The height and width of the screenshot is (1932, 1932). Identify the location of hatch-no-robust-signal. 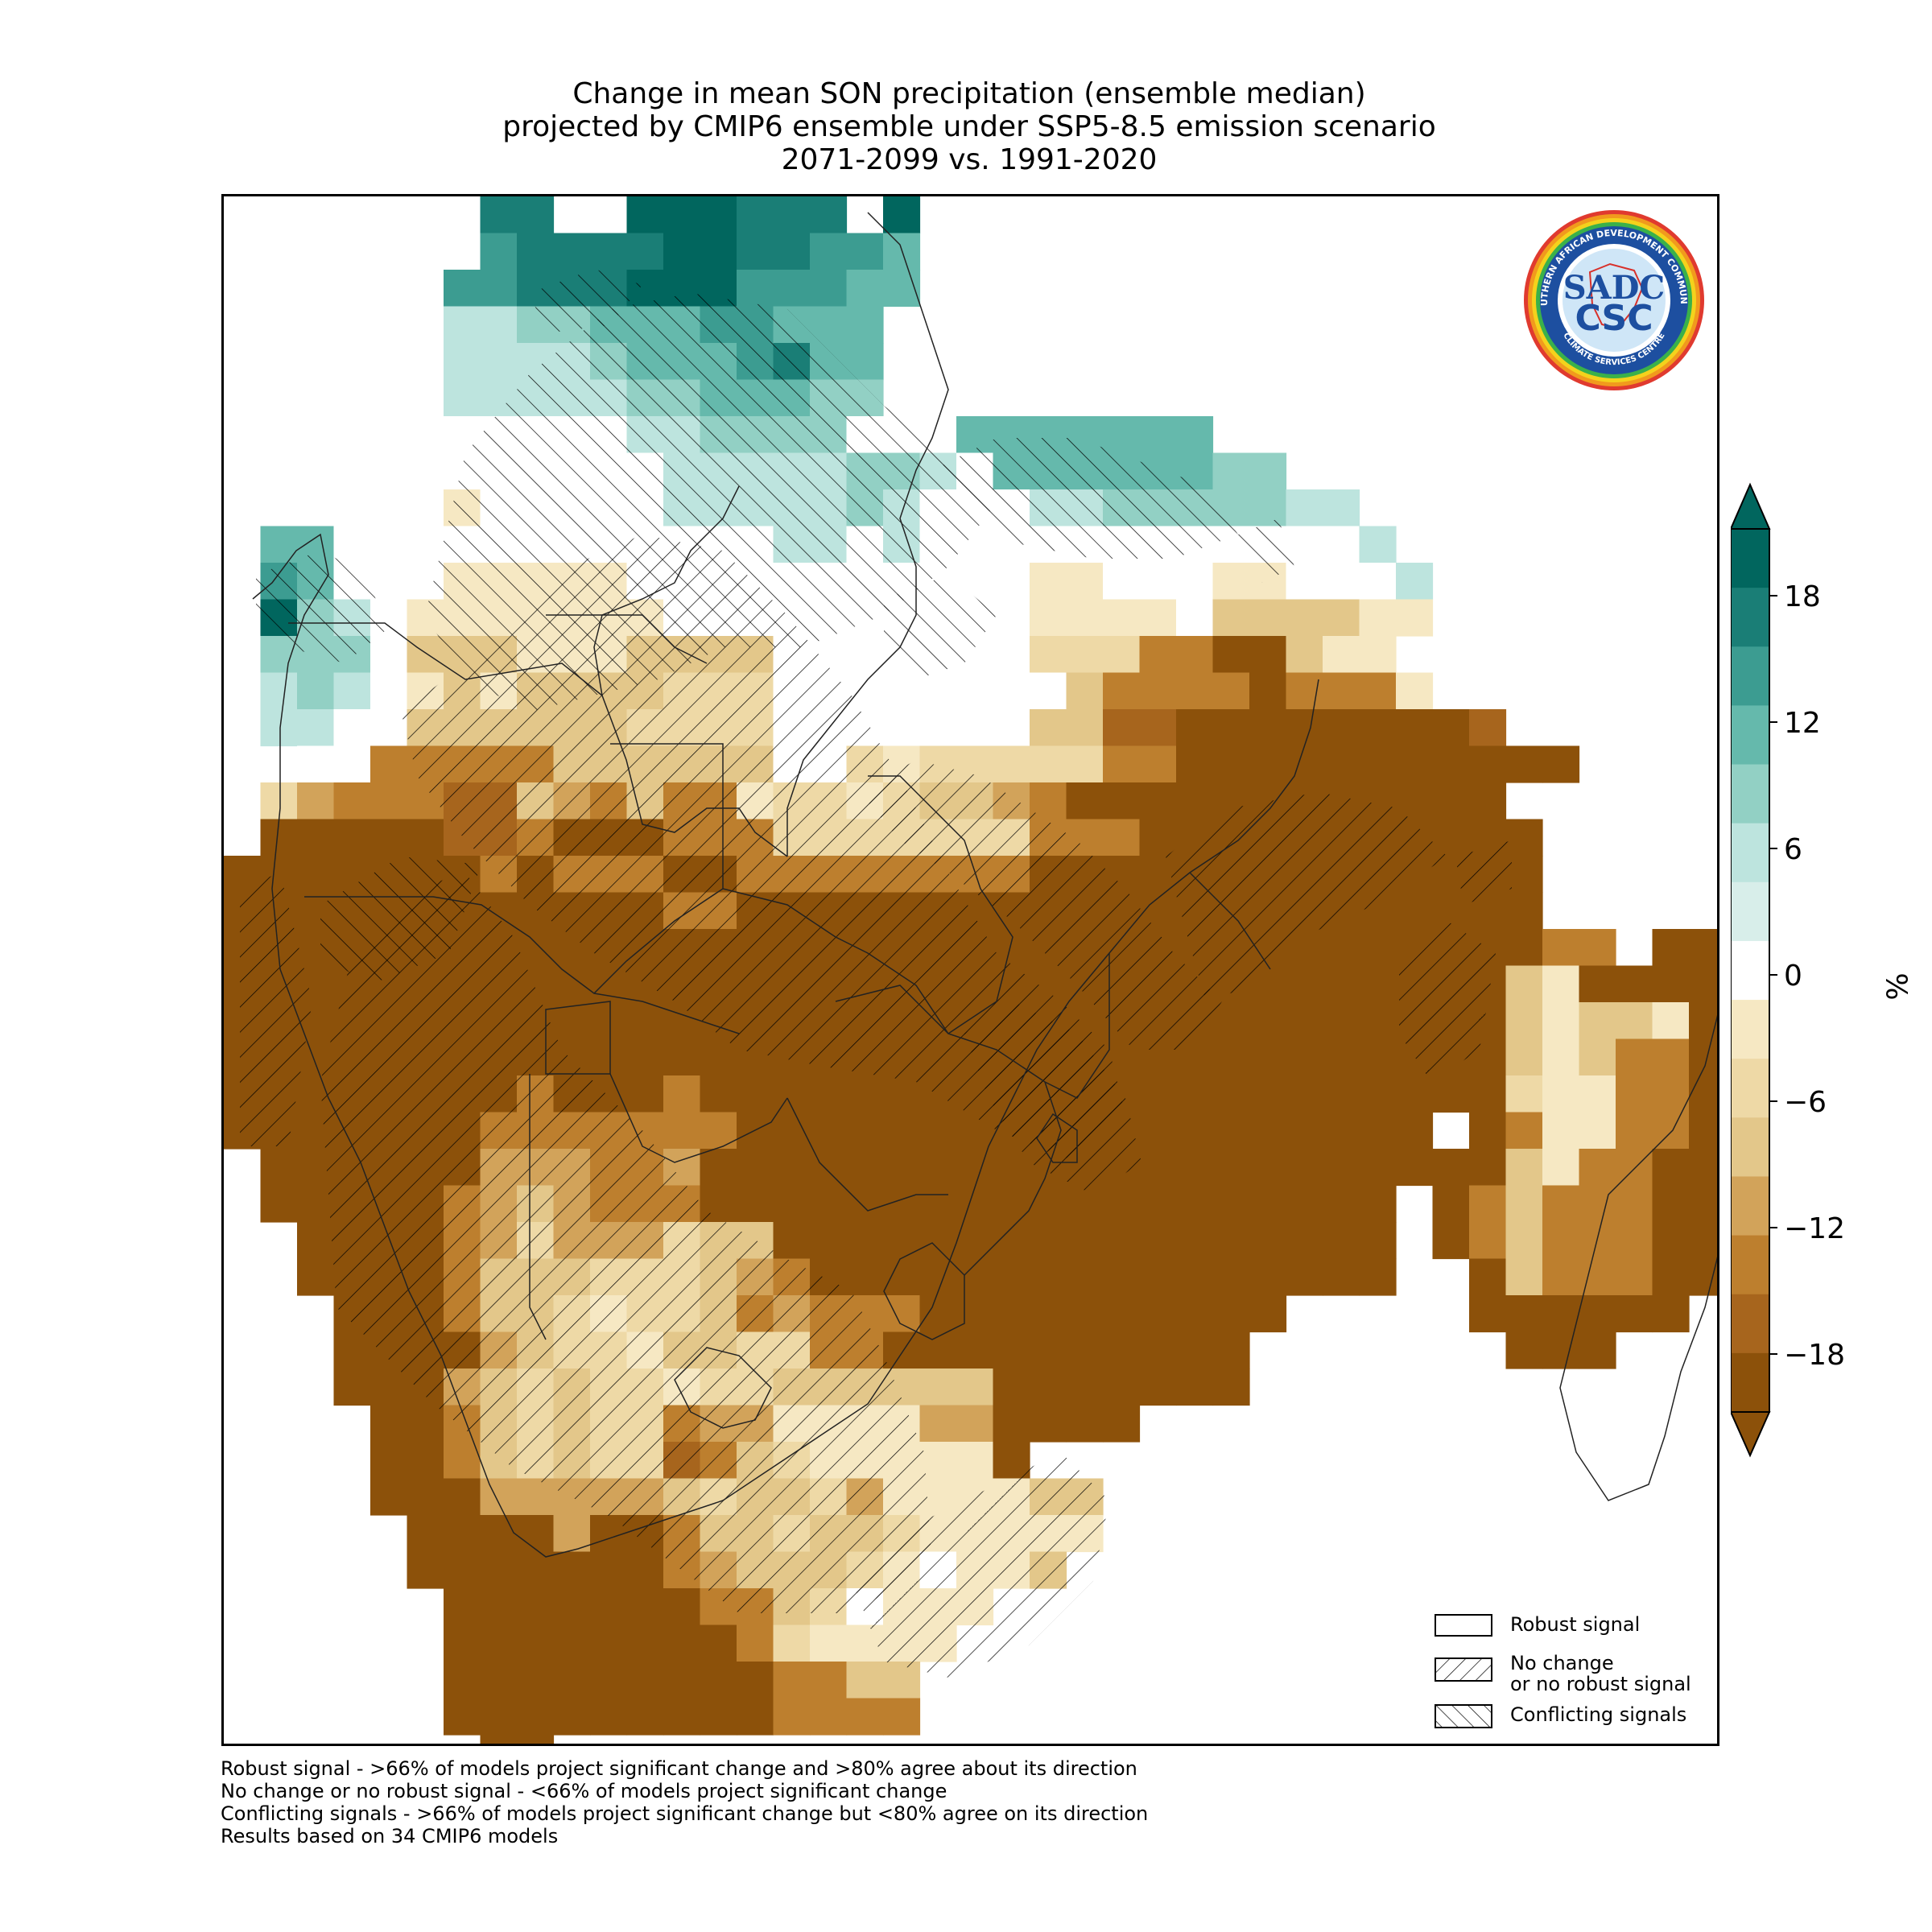
(626, 1243).